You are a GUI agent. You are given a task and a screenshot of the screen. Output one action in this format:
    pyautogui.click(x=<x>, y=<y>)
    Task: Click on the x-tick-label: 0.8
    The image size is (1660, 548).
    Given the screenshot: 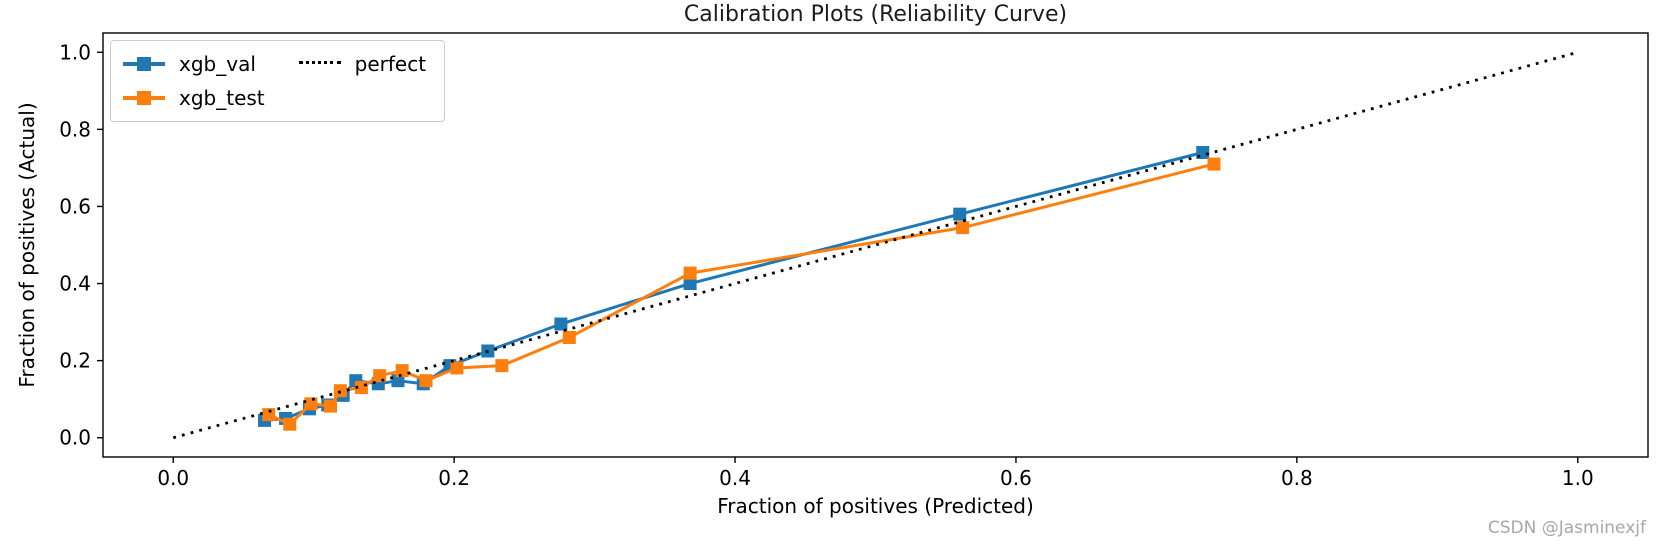 What is the action you would take?
    pyautogui.click(x=1297, y=478)
    